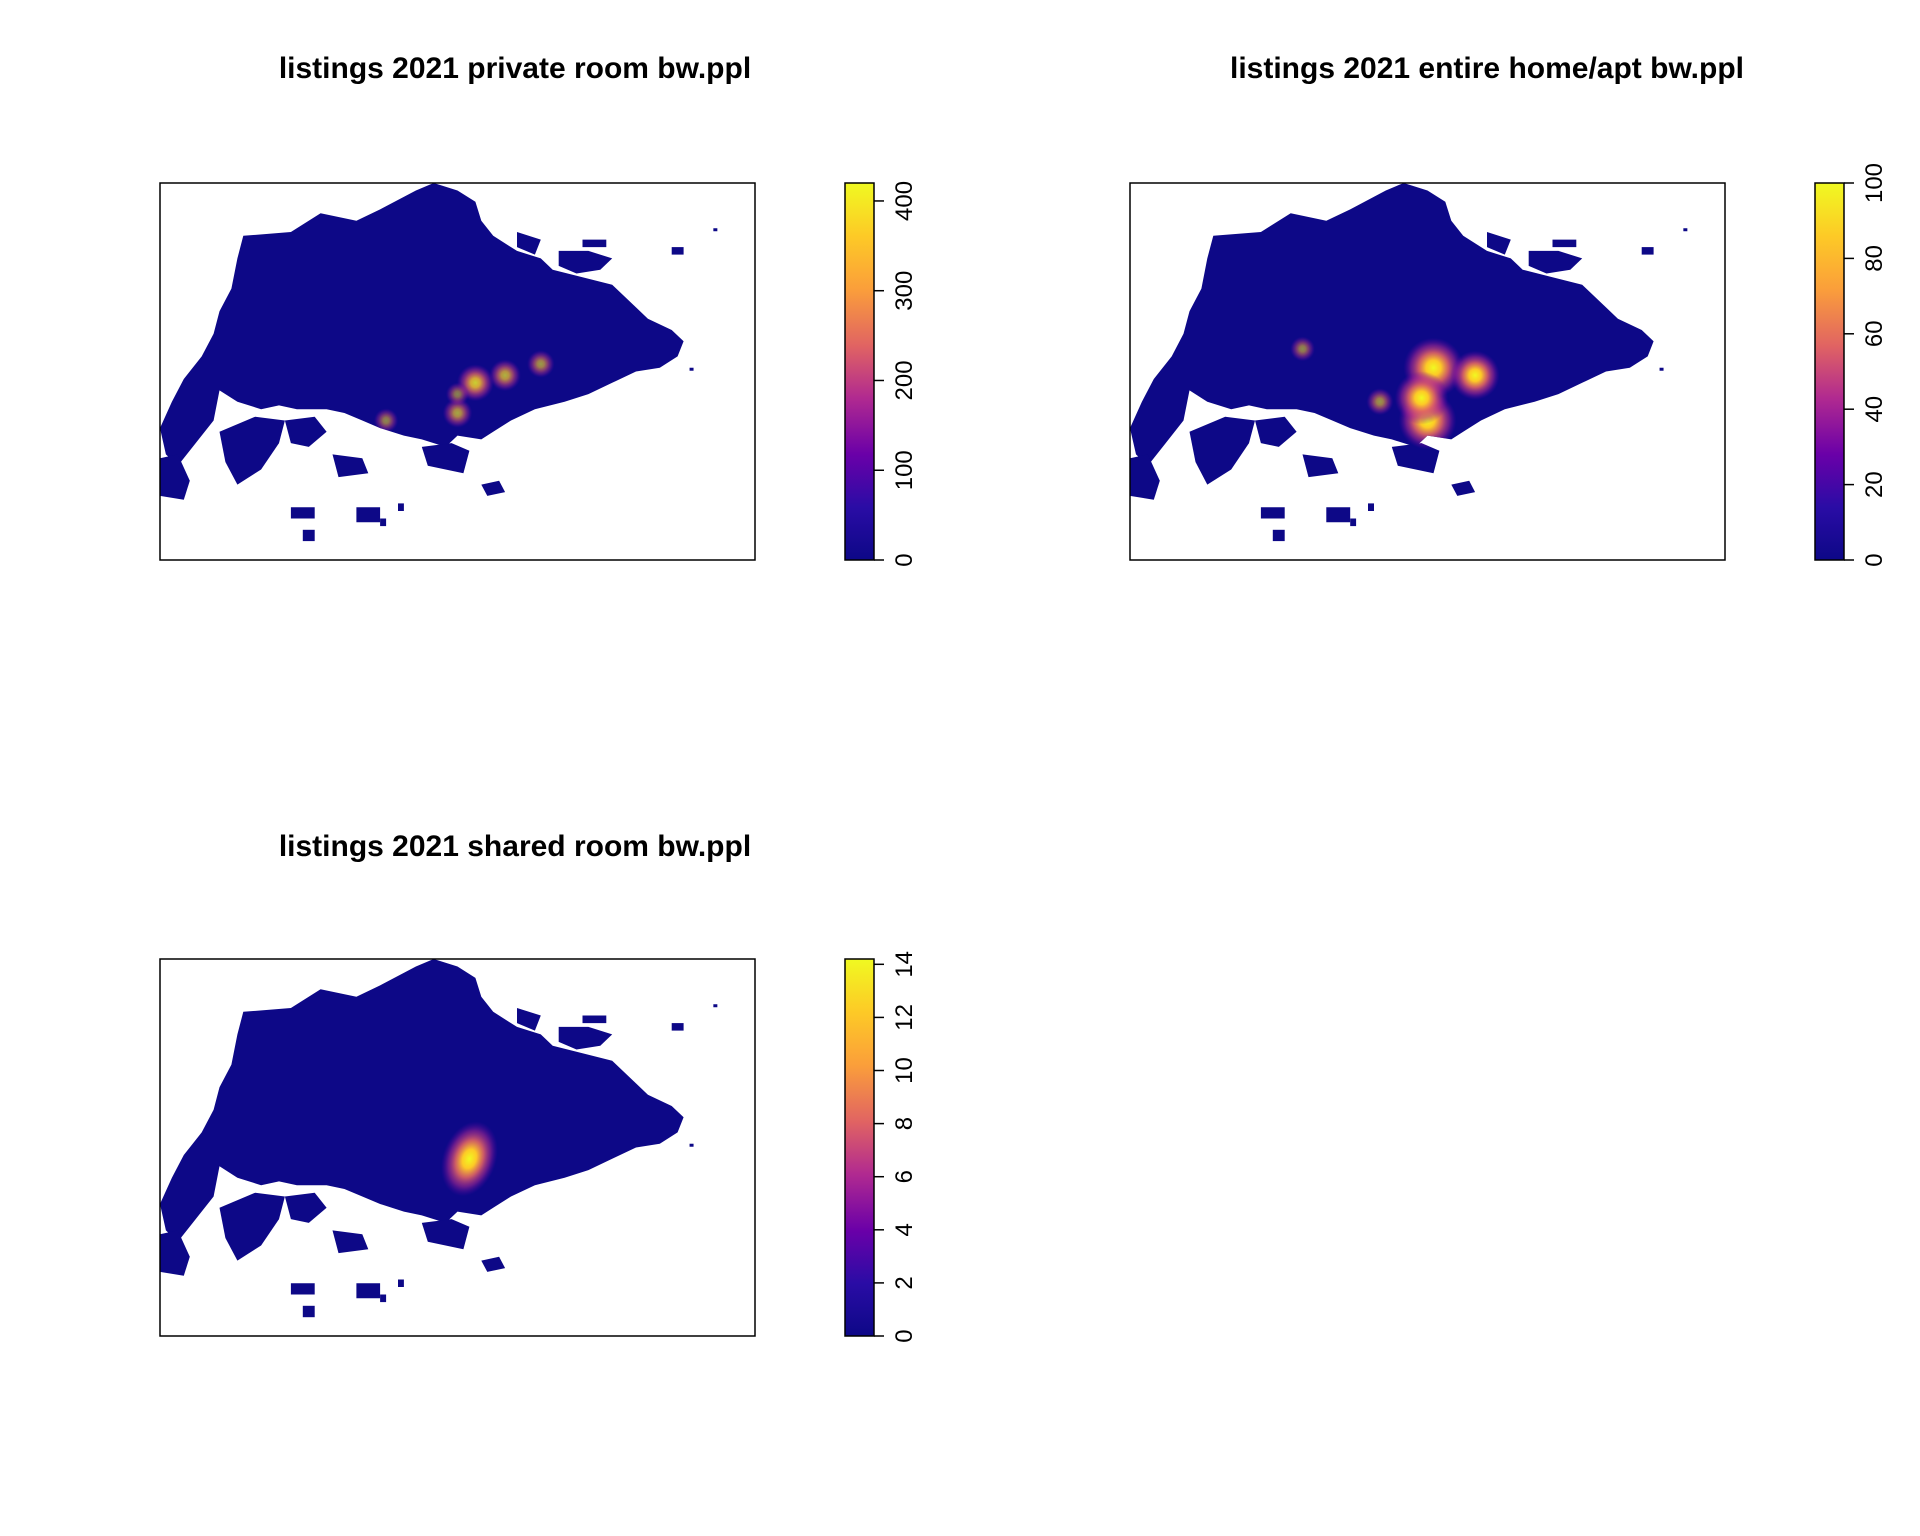 The image size is (1920, 1536). What do you see at coordinates (904, 1070) in the screenshot?
I see `colorbar-tick-label: 10` at bounding box center [904, 1070].